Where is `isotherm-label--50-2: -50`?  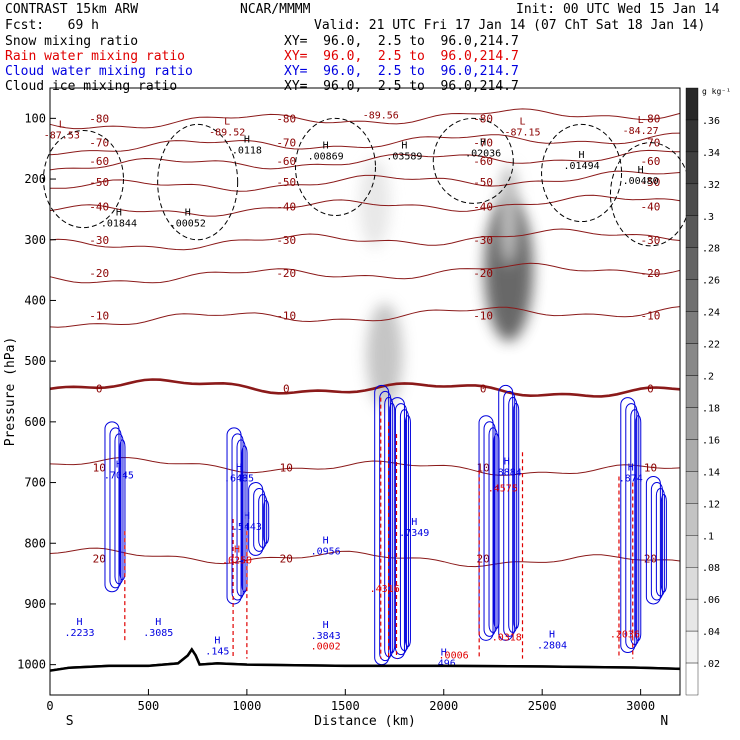
isotherm-label--50-2: -50 is located at coordinates (483, 182).